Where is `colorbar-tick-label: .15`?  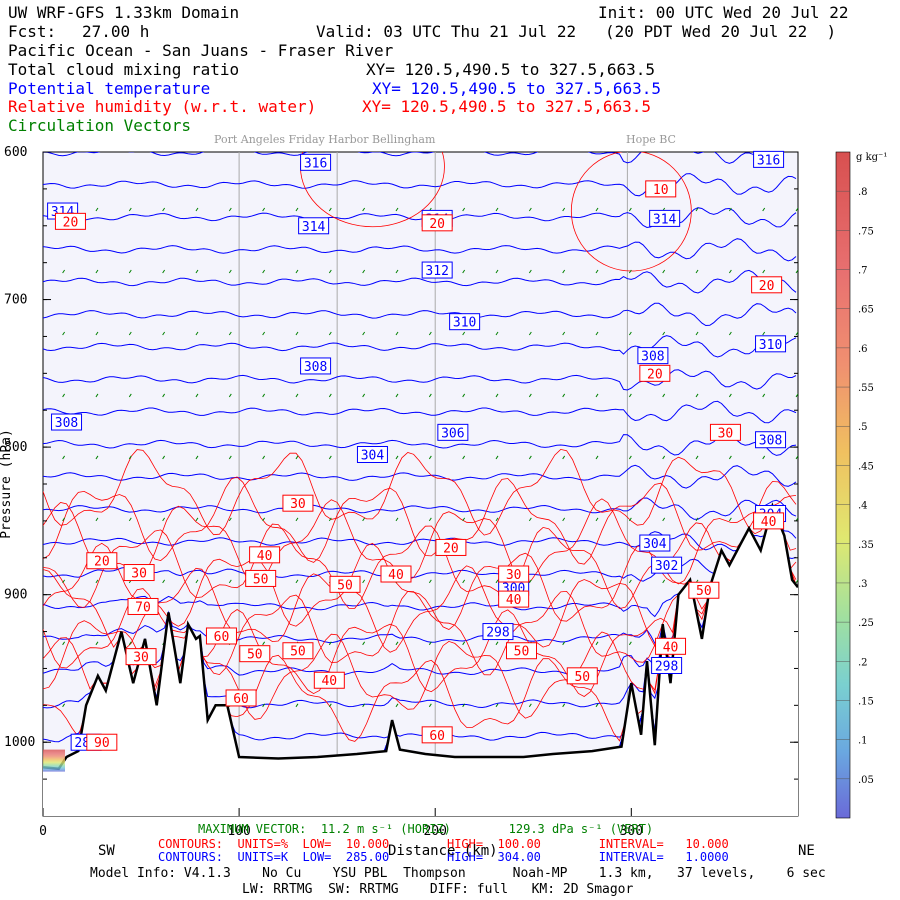 colorbar-tick-label: .15 is located at coordinates (866, 701).